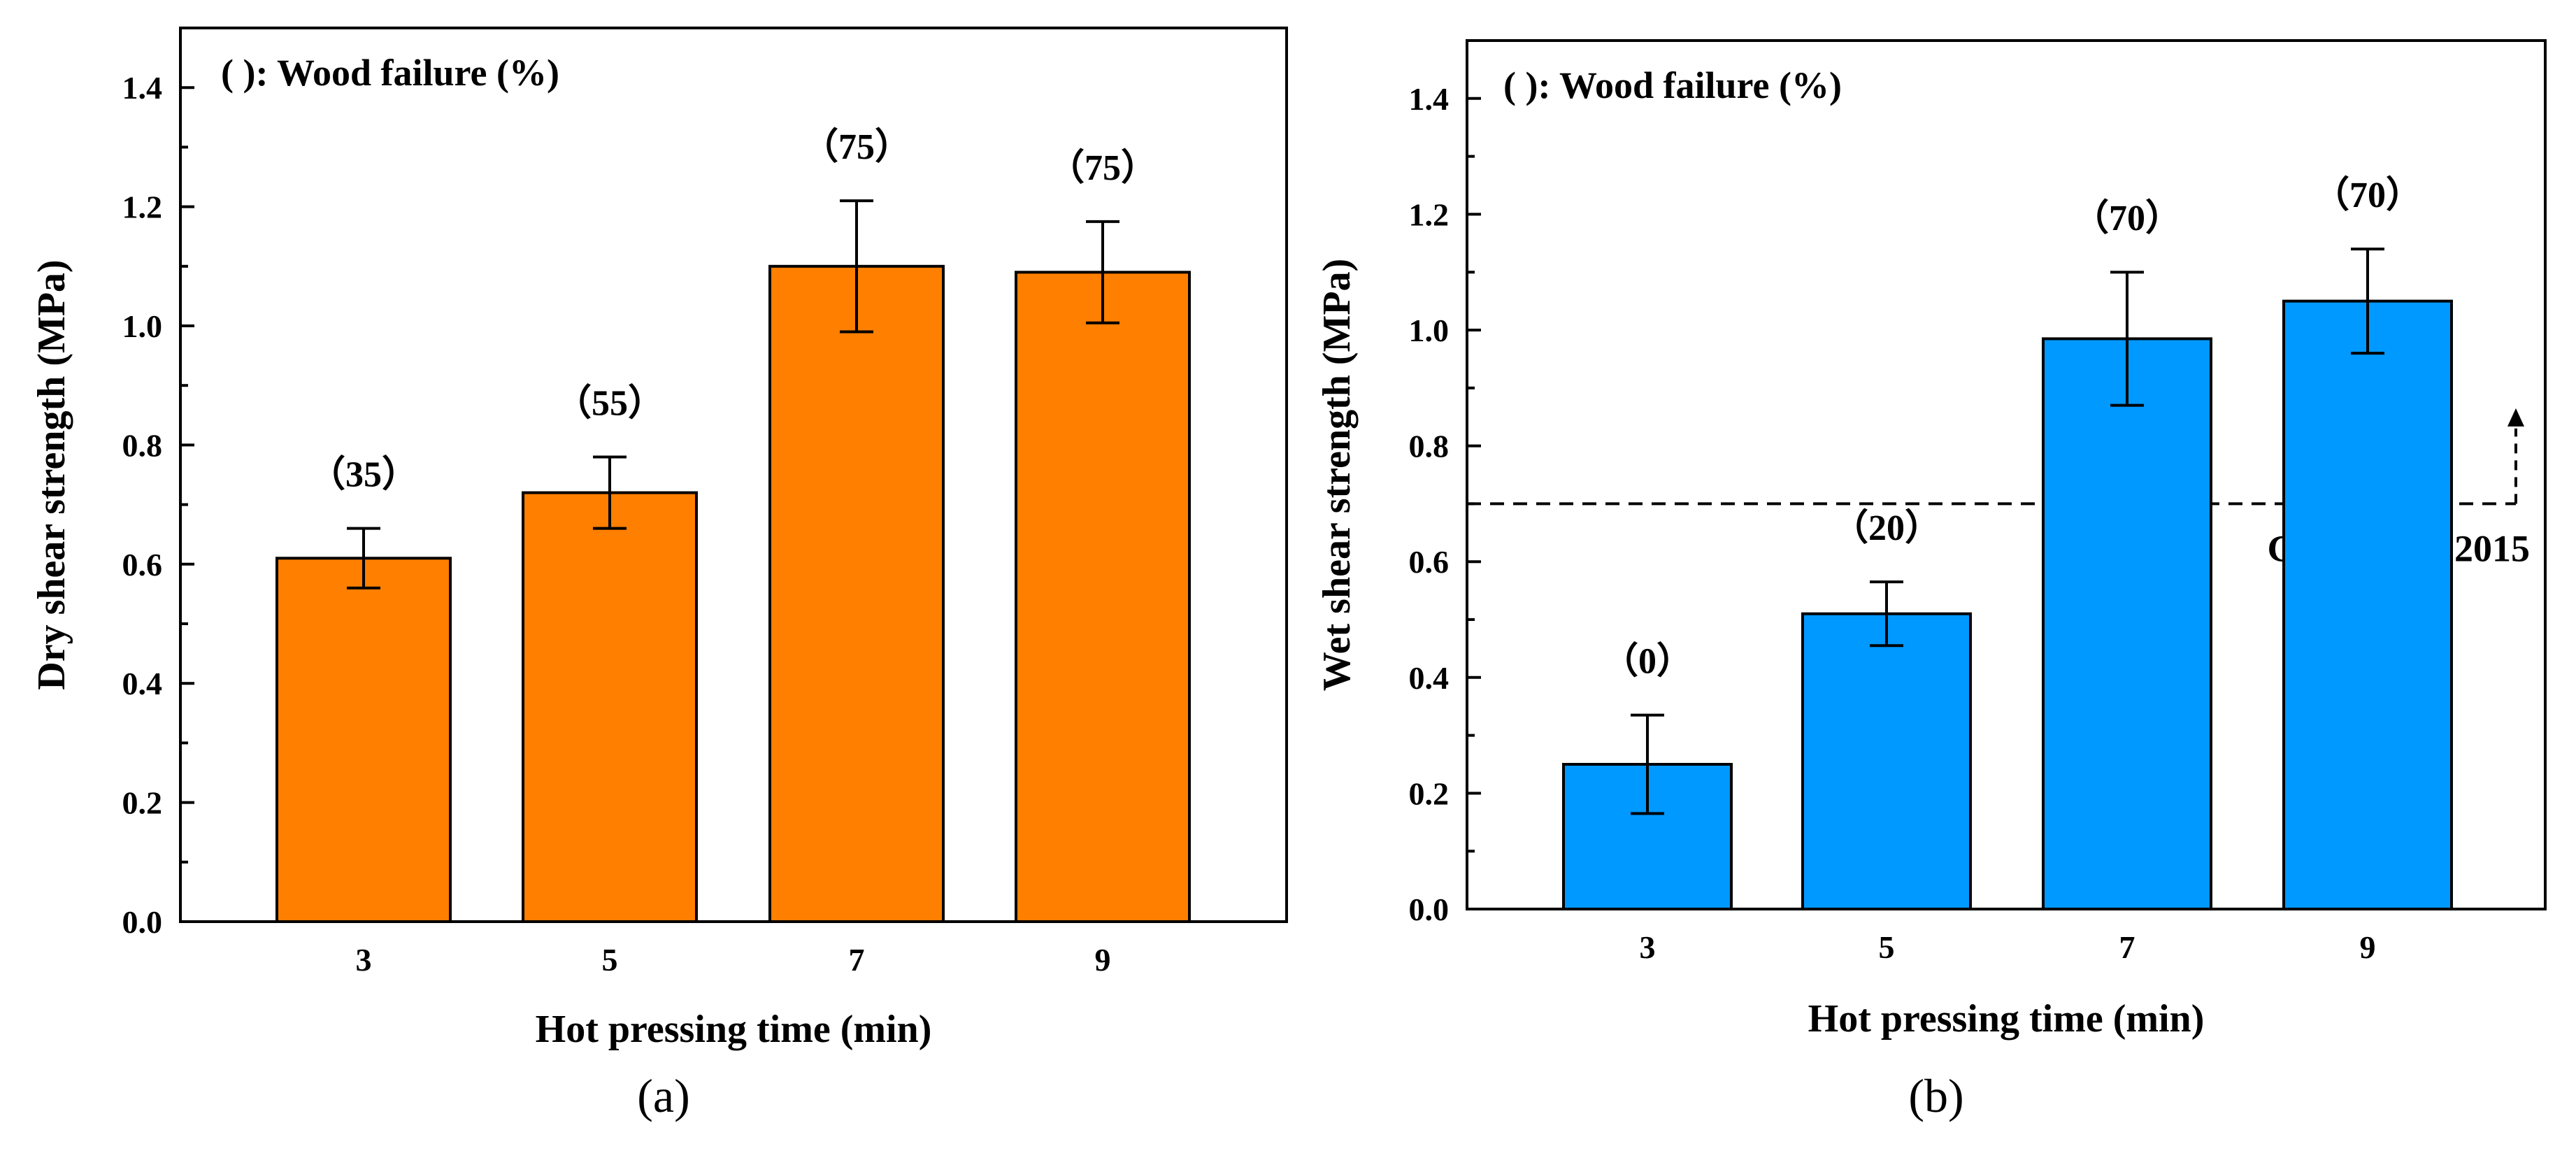 The width and height of the screenshot is (2576, 1158). Describe the element at coordinates (2515, 417) in the screenshot. I see `reference-arrow-head` at that location.